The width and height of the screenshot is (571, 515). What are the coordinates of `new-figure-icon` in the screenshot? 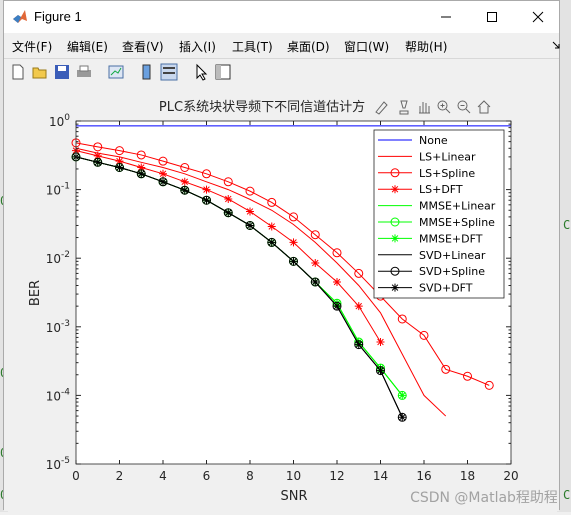 It's located at (18, 72).